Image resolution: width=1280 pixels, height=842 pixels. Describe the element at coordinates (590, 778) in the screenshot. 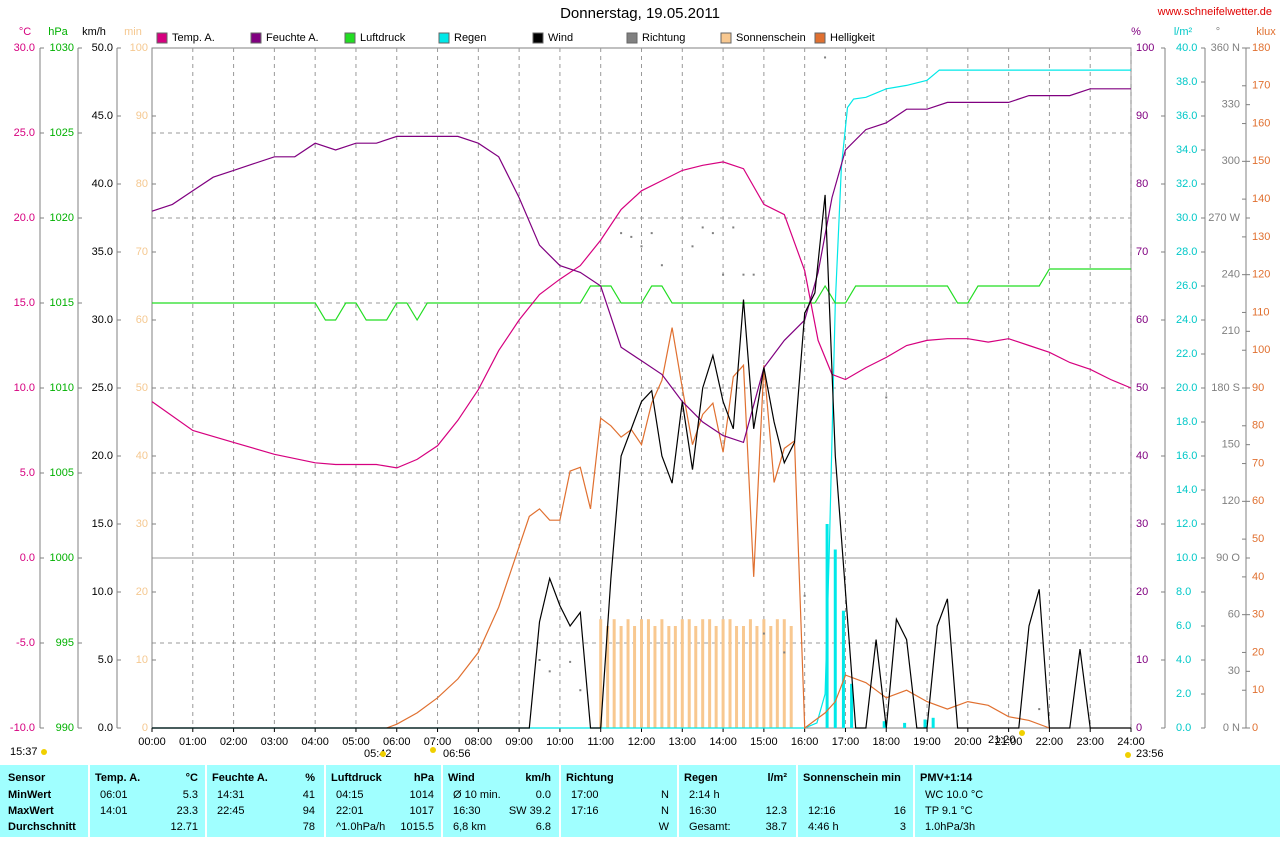

I see `table-header: Richtung` at that location.